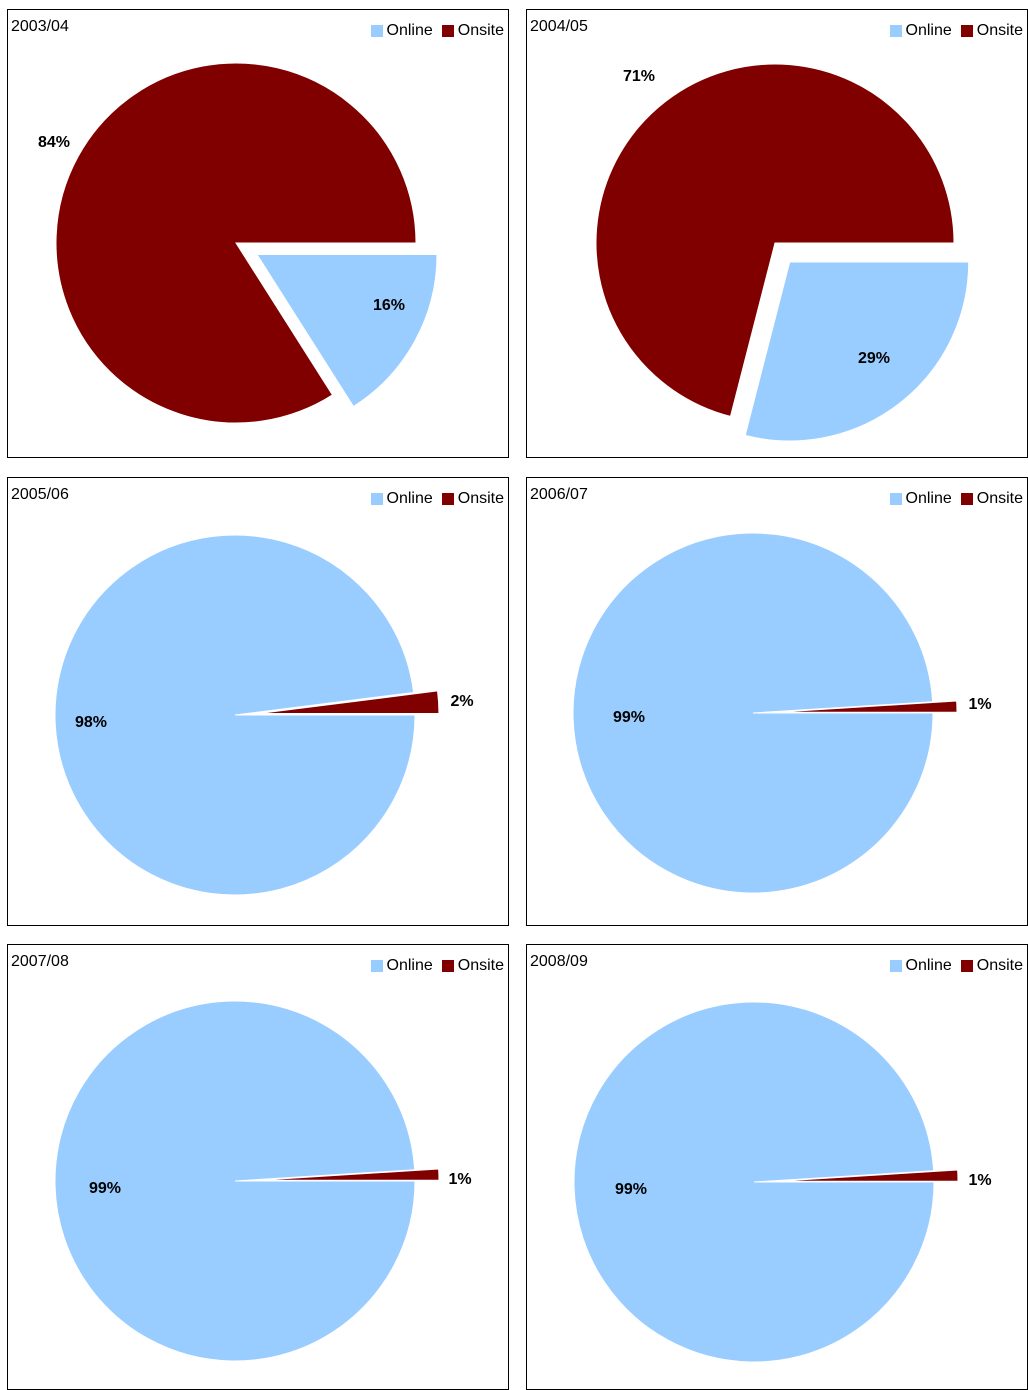 This screenshot has width=1028, height=1390. I want to click on chart-title: 2003/04, so click(40, 26).